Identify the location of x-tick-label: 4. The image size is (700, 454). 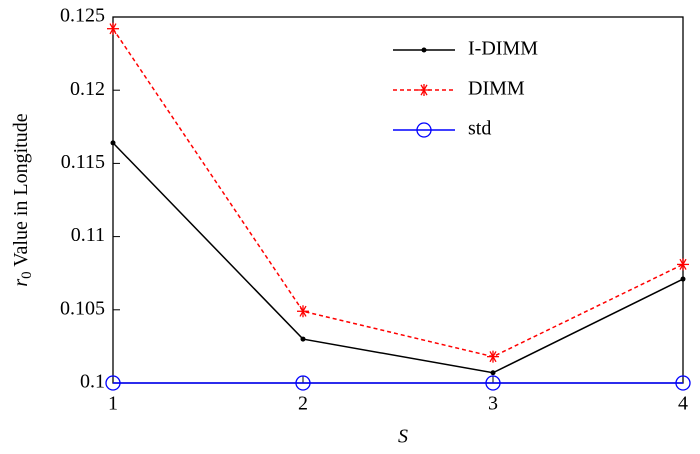
(683, 404).